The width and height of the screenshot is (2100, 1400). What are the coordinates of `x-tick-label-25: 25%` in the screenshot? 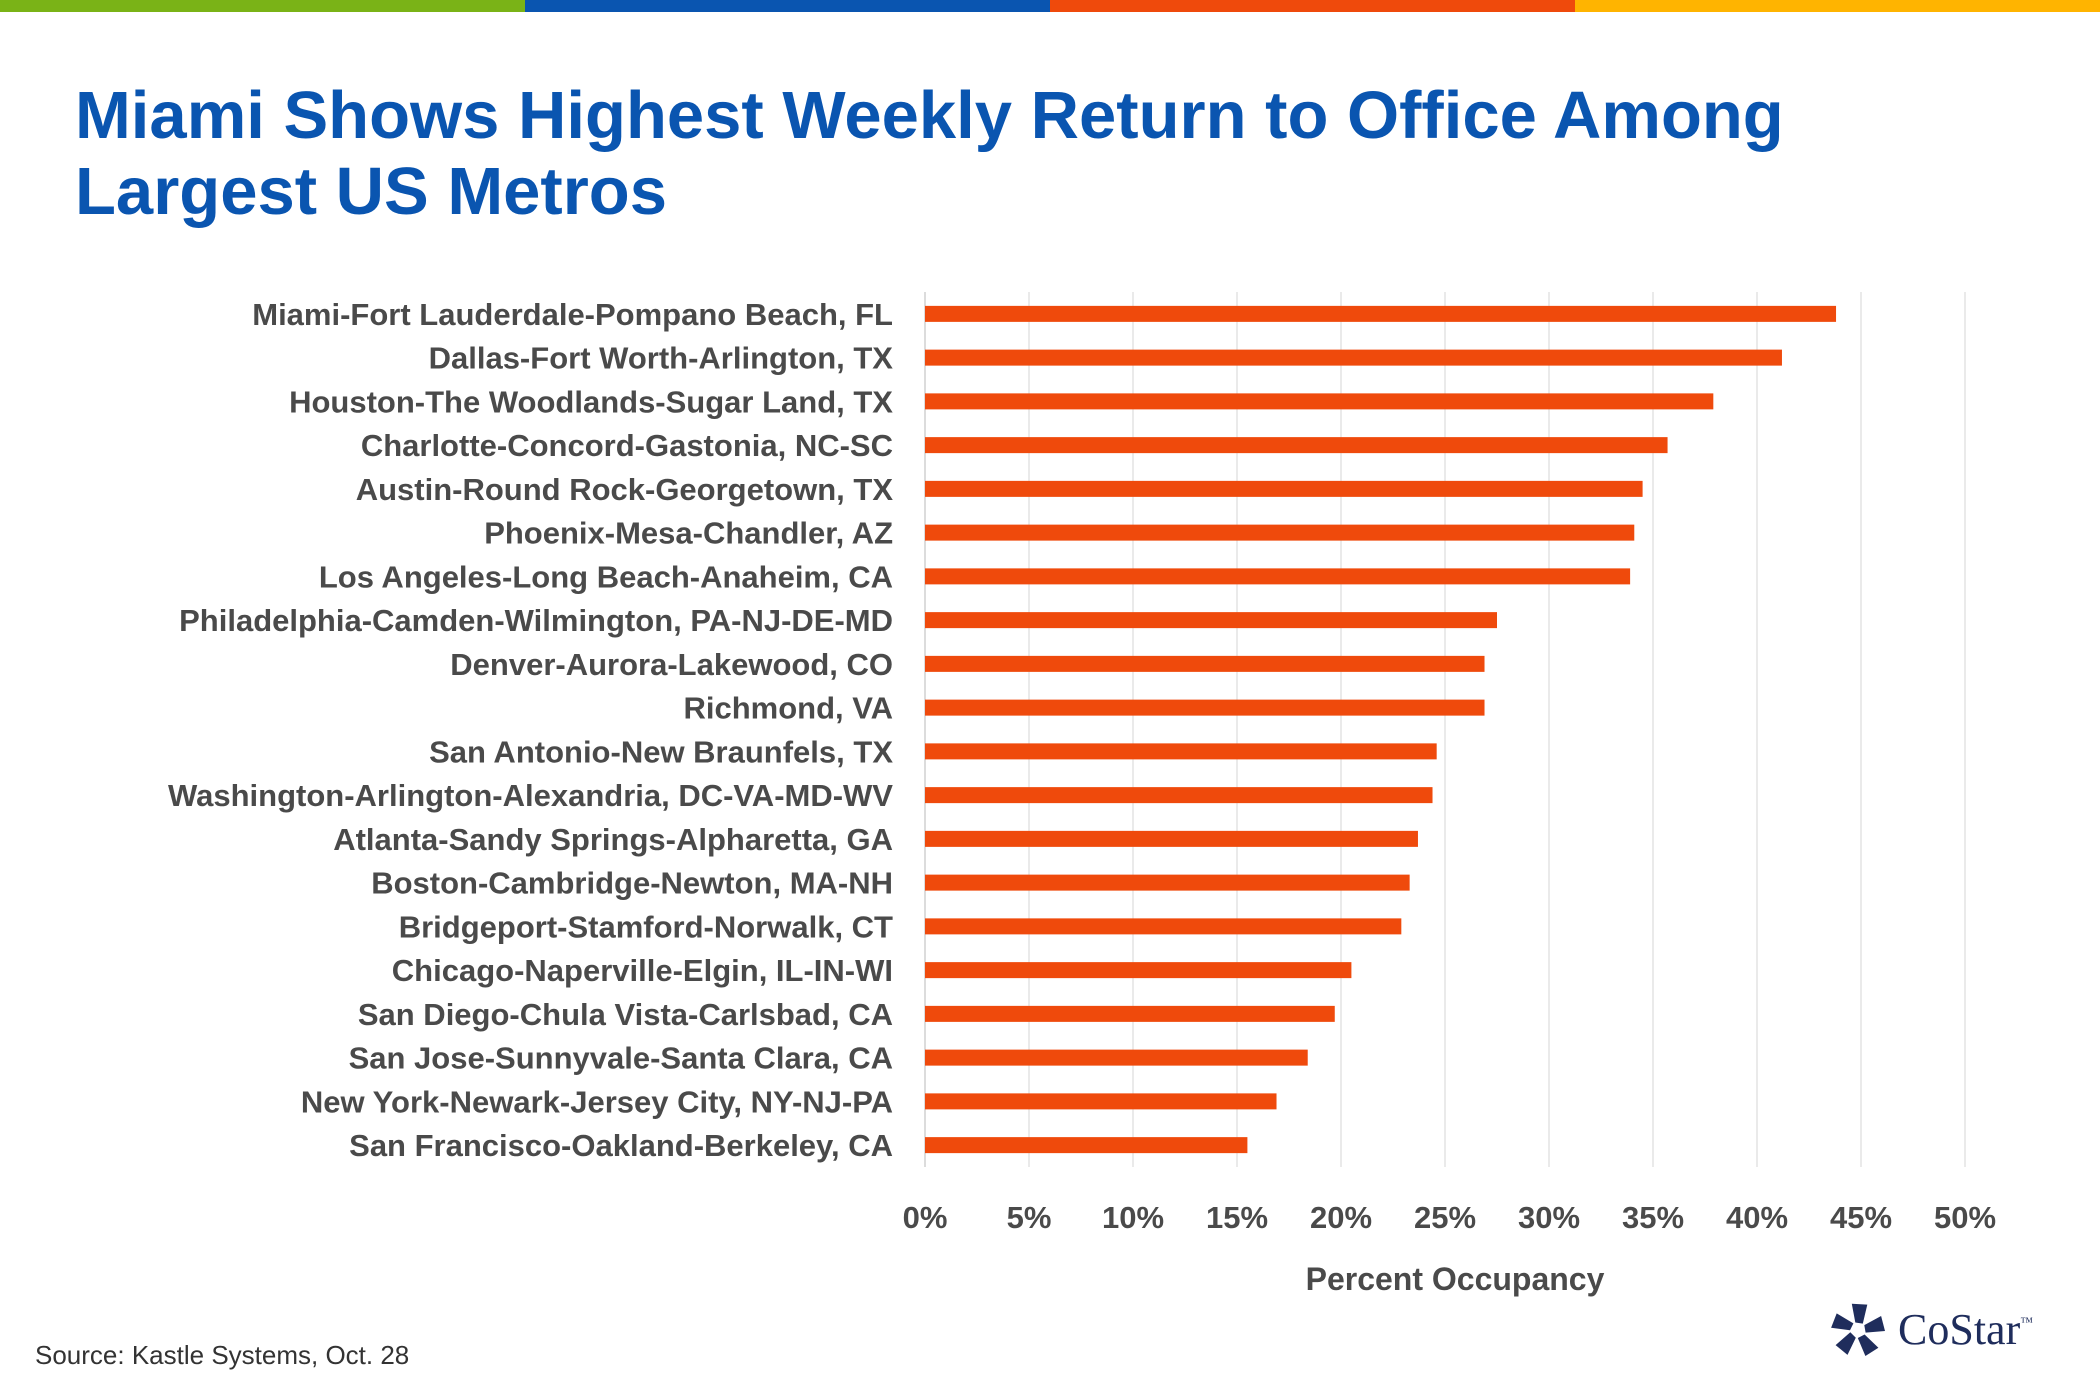 It's located at (1445, 1217).